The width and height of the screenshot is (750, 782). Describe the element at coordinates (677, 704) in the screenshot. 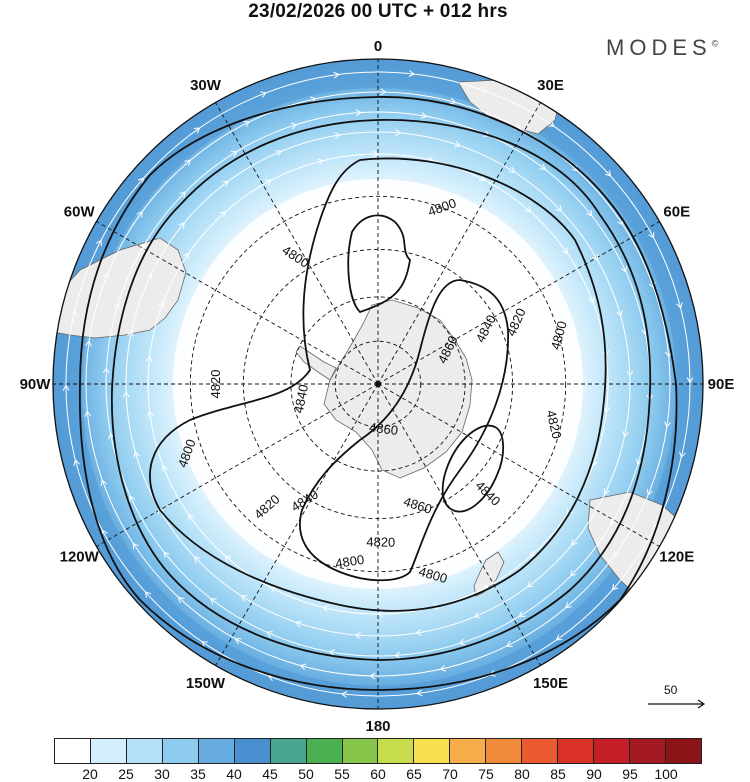

I see `reference-vector-arrow` at that location.